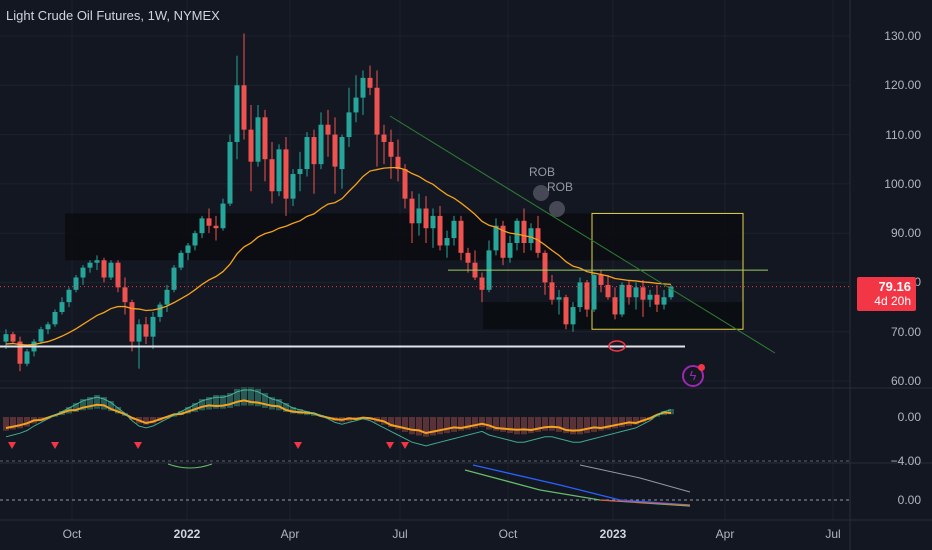 The height and width of the screenshot is (550, 932). I want to click on osc2-line-red, so click(645, 502).